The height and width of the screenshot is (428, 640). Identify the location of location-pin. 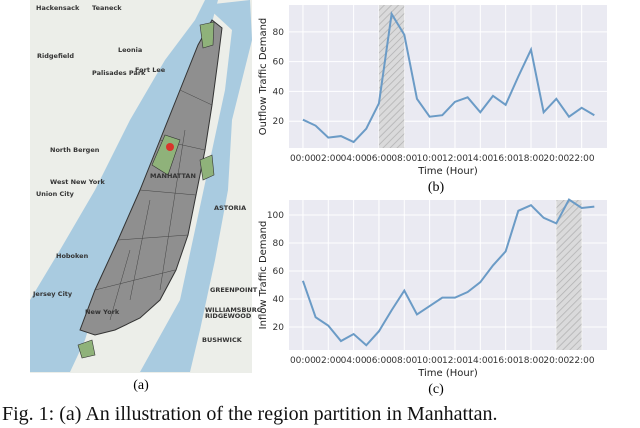
(170, 147).